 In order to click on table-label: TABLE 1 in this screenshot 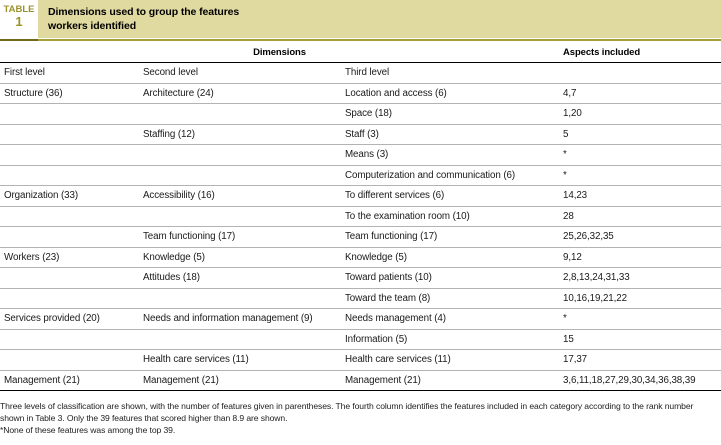, I will do `click(19, 19)`.